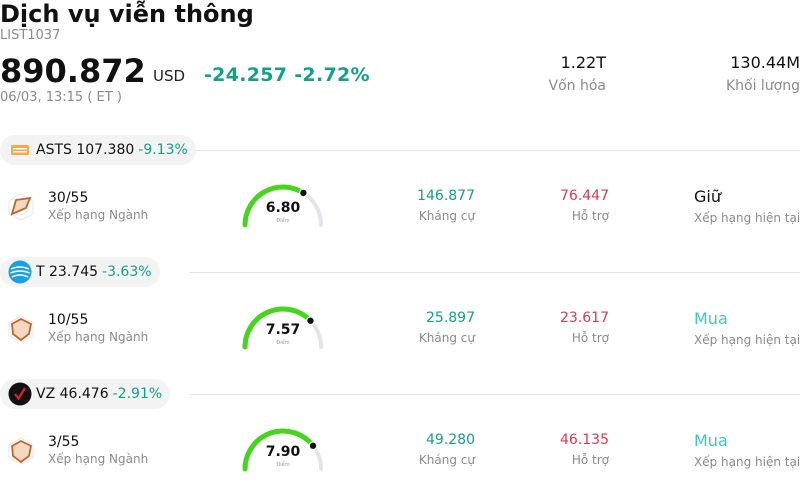 This screenshot has width=800, height=488. What do you see at coordinates (20, 272) in the screenshot?
I see `att-logo-icon` at bounding box center [20, 272].